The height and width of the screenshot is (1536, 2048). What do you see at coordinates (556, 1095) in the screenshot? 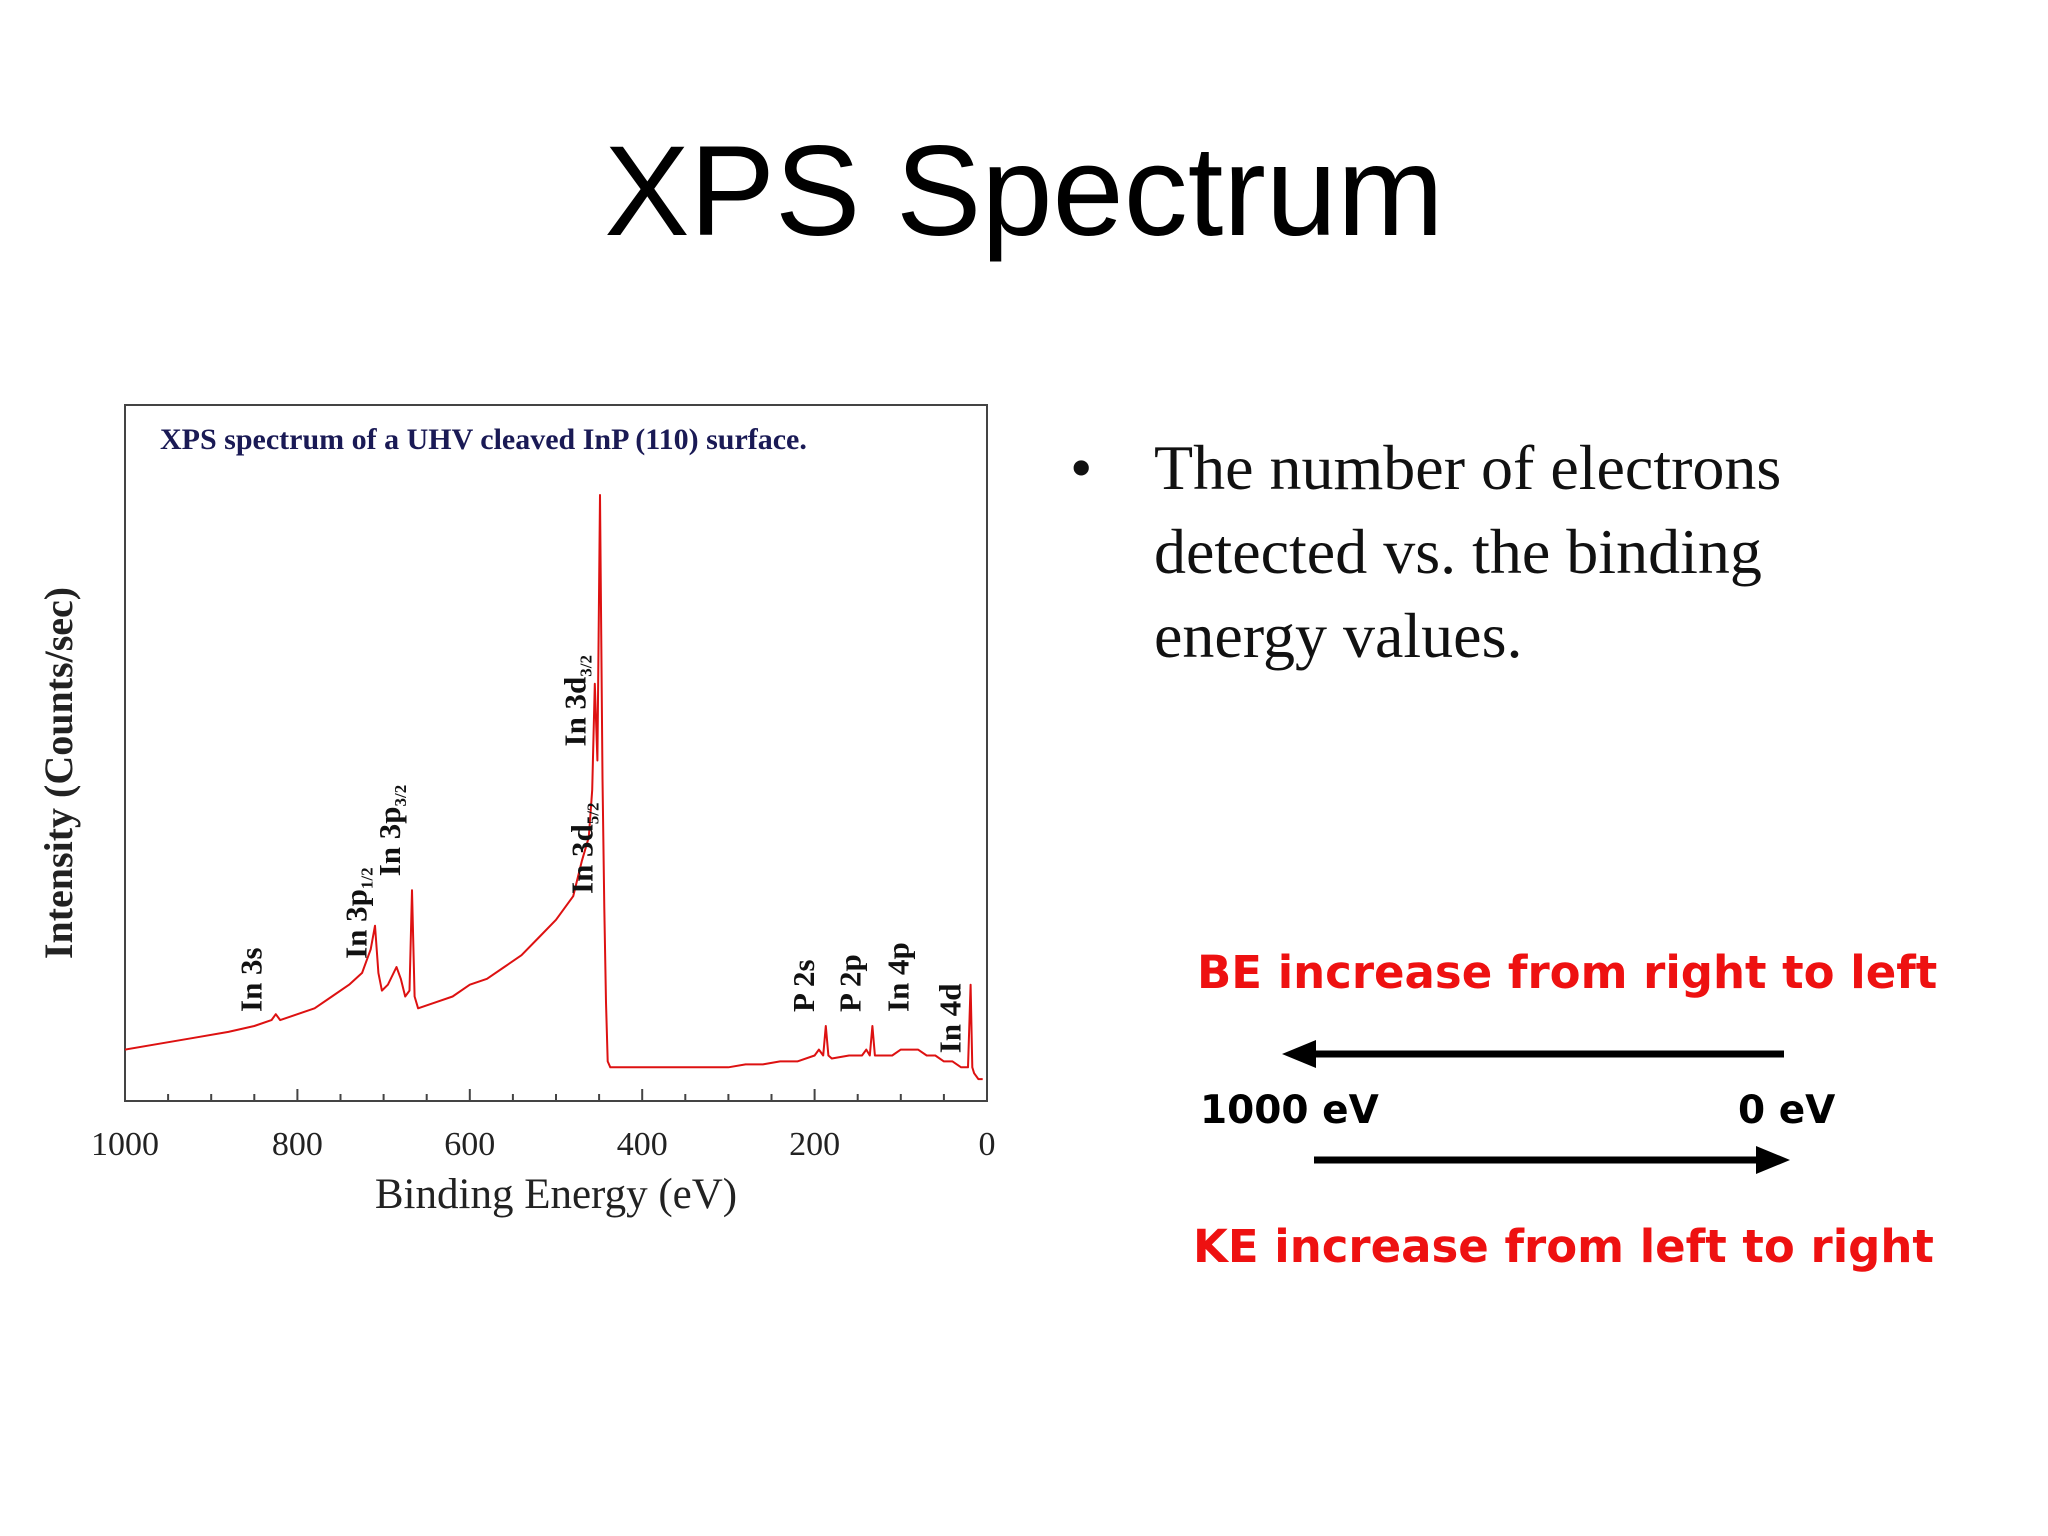
I see `x-axis-ticks` at bounding box center [556, 1095].